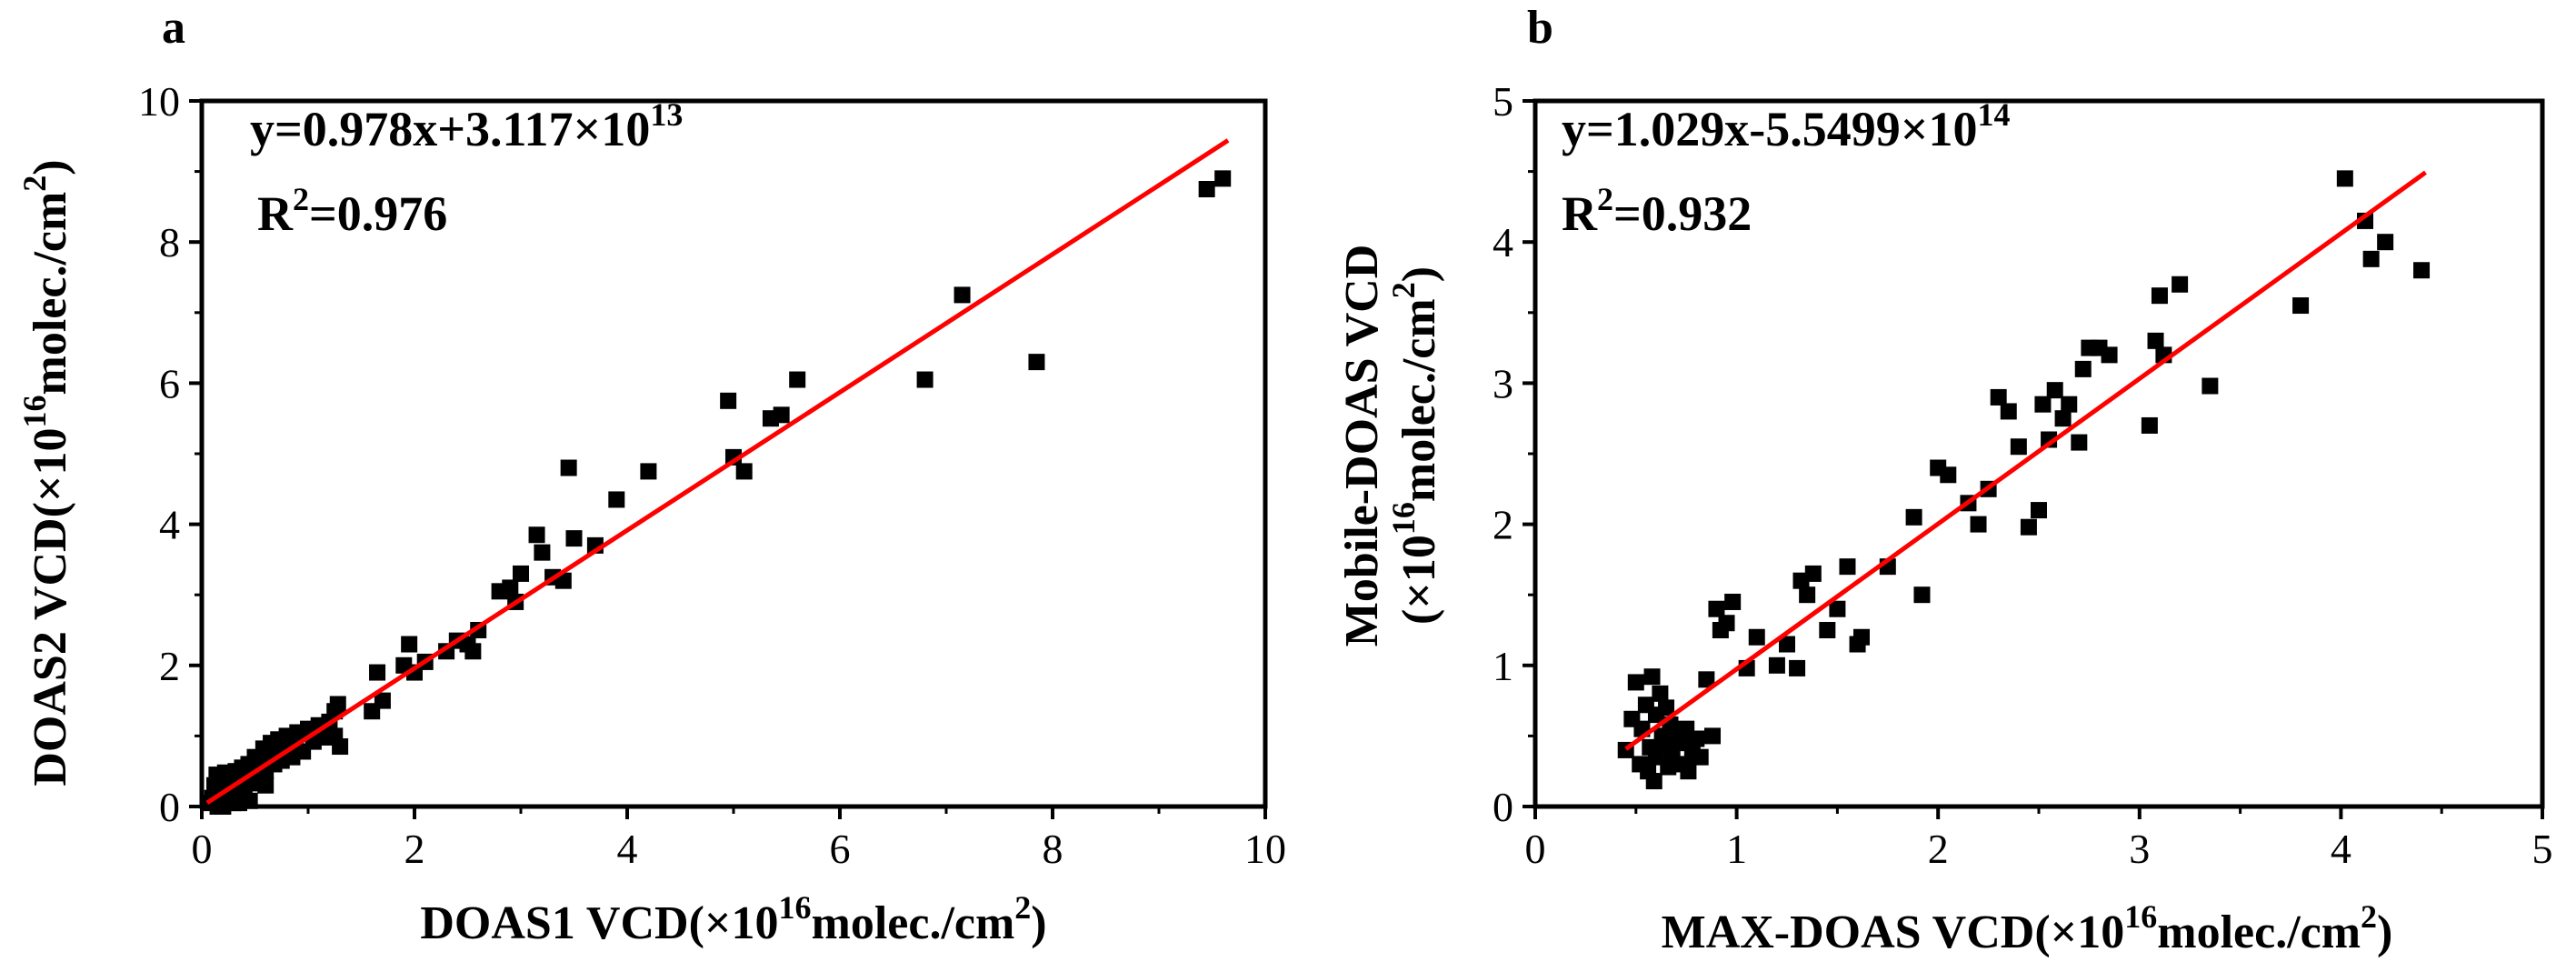 The image size is (2576, 972). Describe the element at coordinates (1503, 666) in the screenshot. I see `b-y-tick-label: 1` at that location.